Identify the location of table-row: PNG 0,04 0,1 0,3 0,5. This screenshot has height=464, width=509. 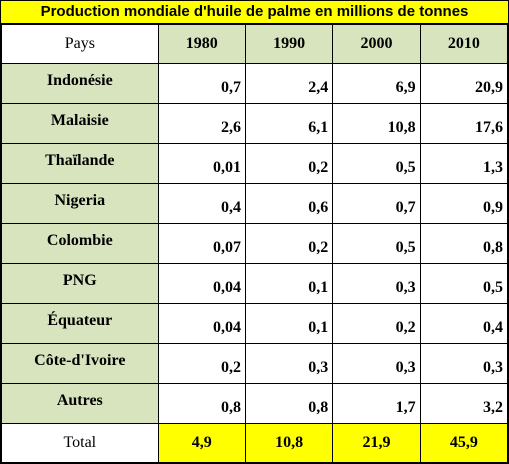
(255, 283).